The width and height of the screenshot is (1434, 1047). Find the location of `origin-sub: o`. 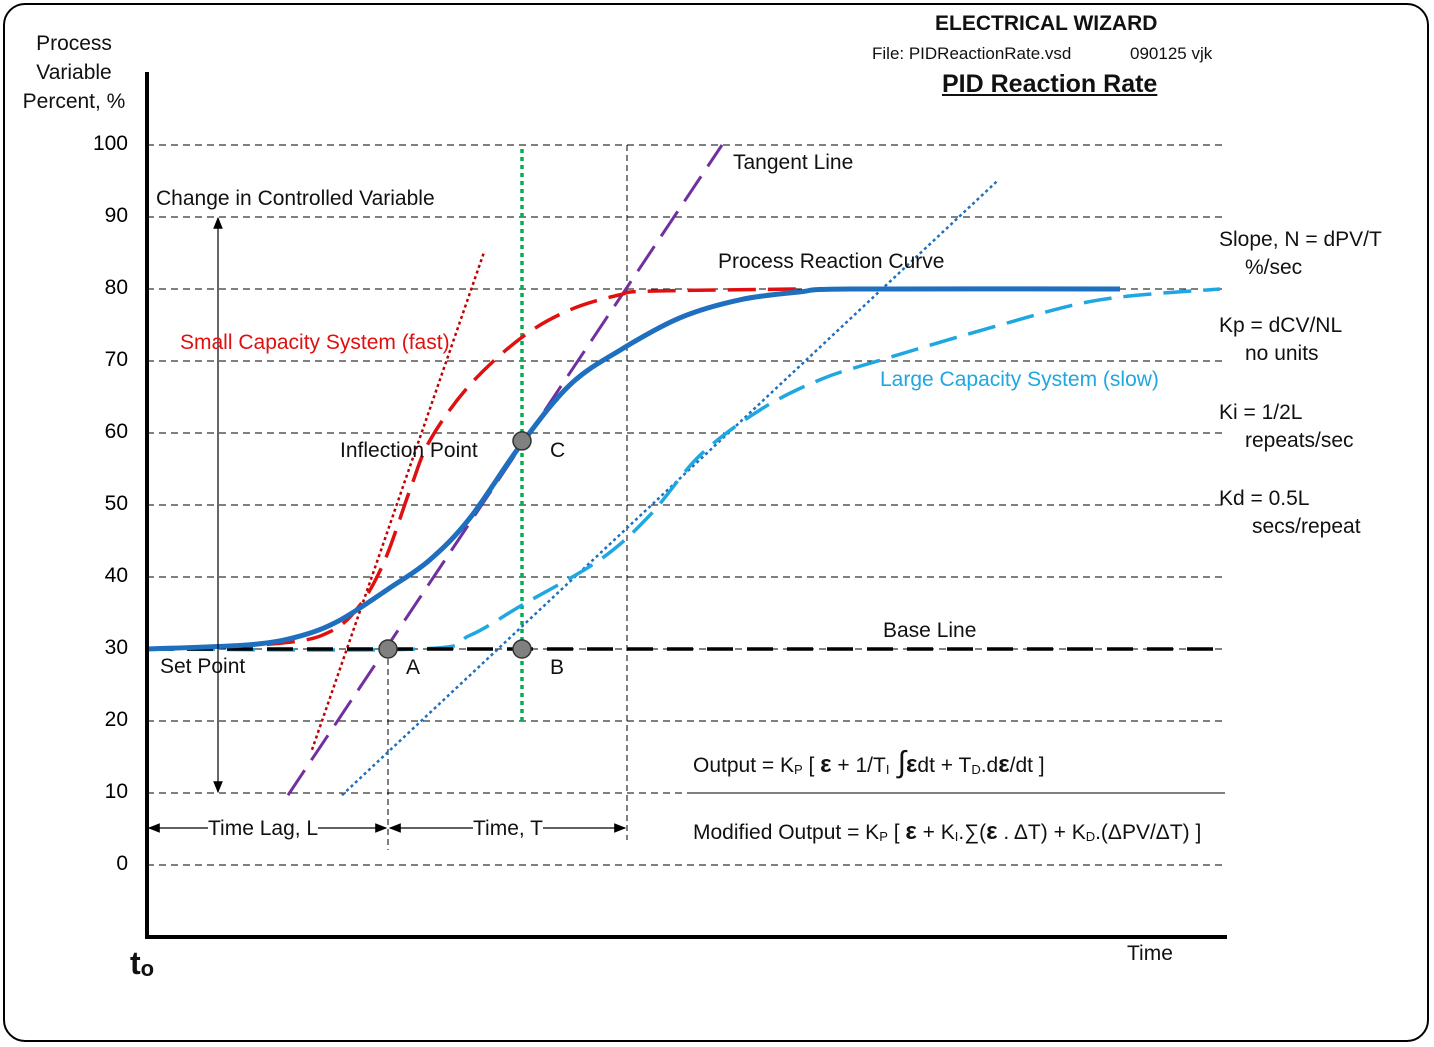

origin-sub: o is located at coordinates (147, 968).